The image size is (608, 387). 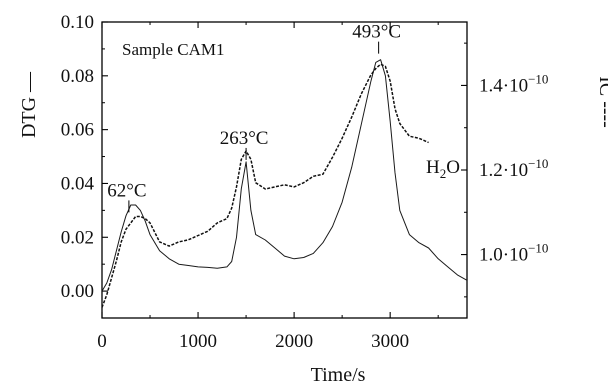 I want to click on species-label: H2O, so click(x=443, y=169).